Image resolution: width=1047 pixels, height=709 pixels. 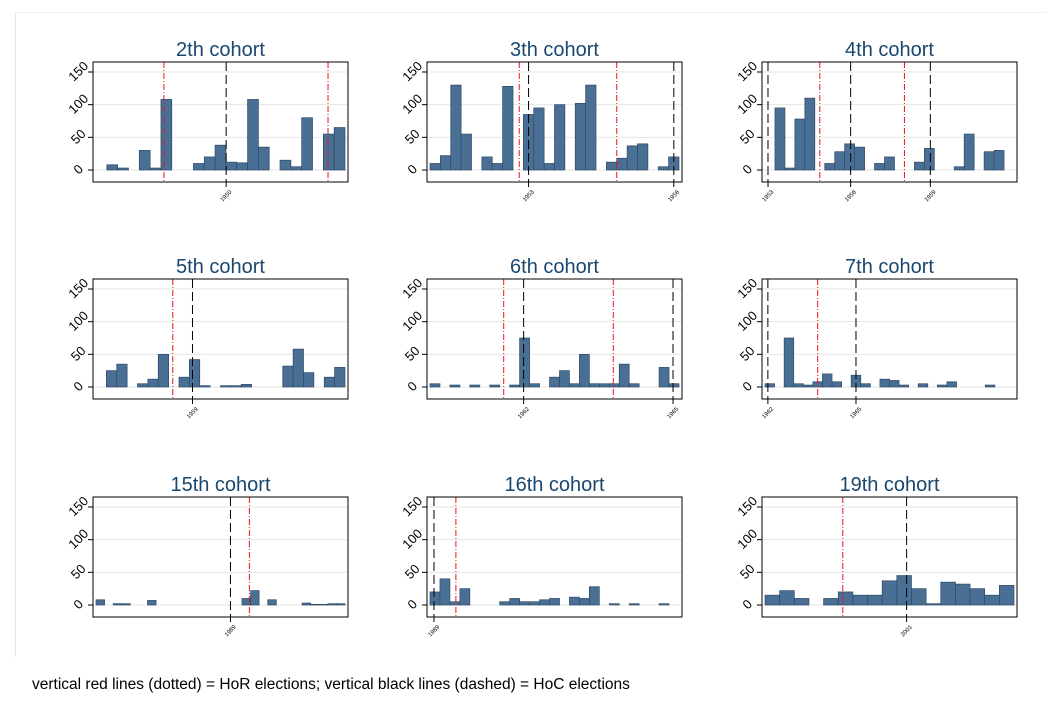 What do you see at coordinates (889, 50) in the screenshot?
I see `panel-title: 4th cohort` at bounding box center [889, 50].